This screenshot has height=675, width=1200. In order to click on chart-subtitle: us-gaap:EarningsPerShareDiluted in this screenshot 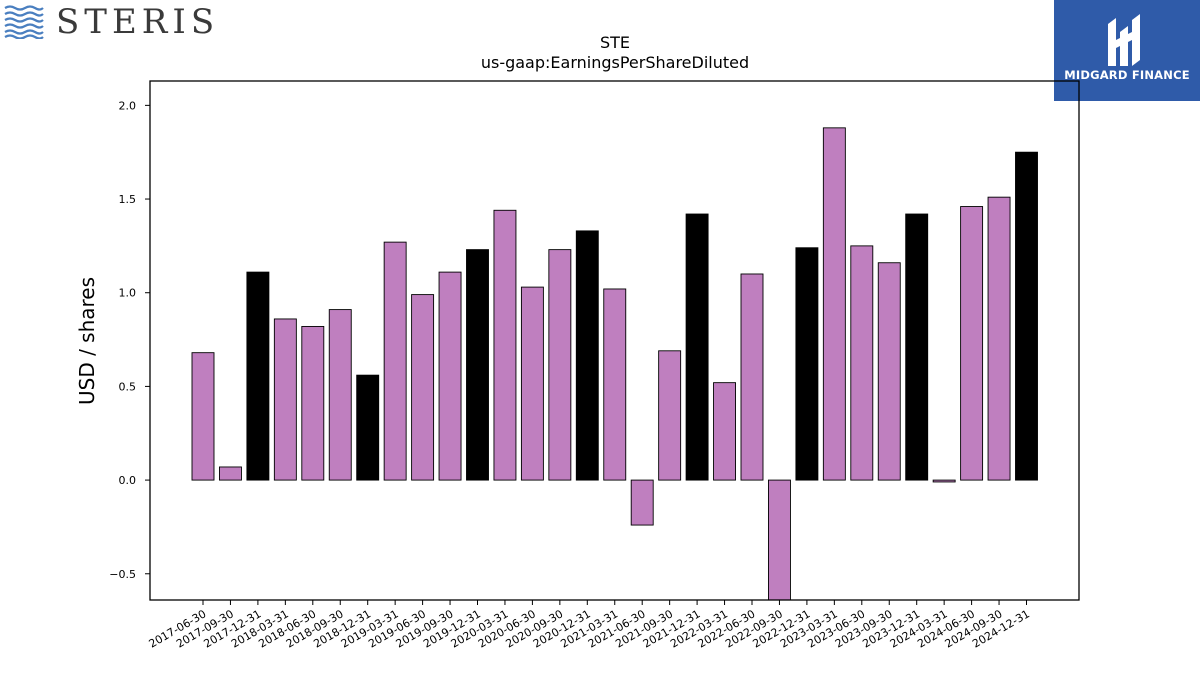, I will do `click(615, 62)`.